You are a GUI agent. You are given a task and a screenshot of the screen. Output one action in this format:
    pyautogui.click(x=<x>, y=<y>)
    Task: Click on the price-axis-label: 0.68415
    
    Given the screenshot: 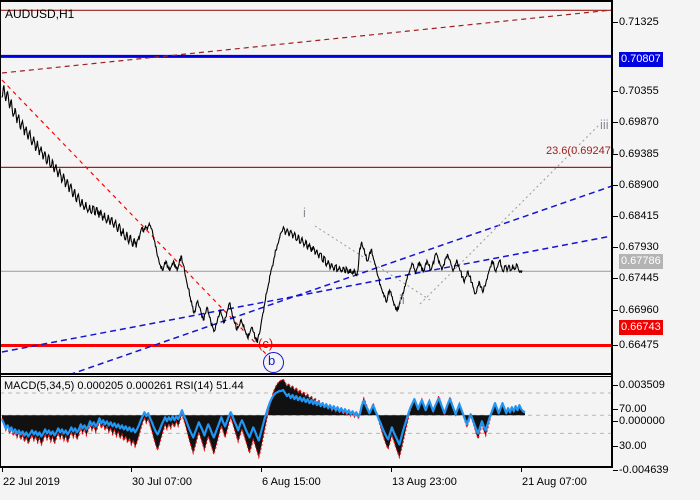 What is the action you would take?
    pyautogui.click(x=639, y=216)
    